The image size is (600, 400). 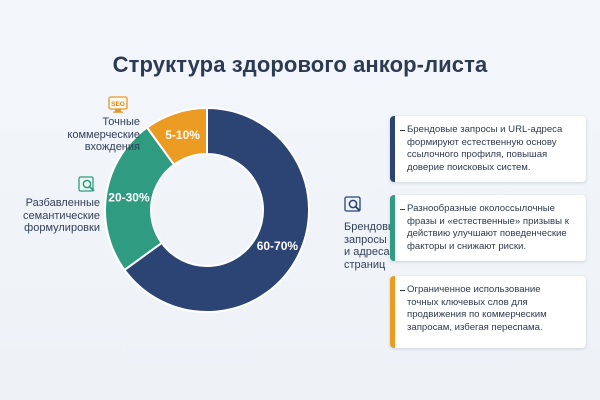 I want to click on card-text-line: Брендовые запросы и URL-адреса, so click(x=485, y=129).